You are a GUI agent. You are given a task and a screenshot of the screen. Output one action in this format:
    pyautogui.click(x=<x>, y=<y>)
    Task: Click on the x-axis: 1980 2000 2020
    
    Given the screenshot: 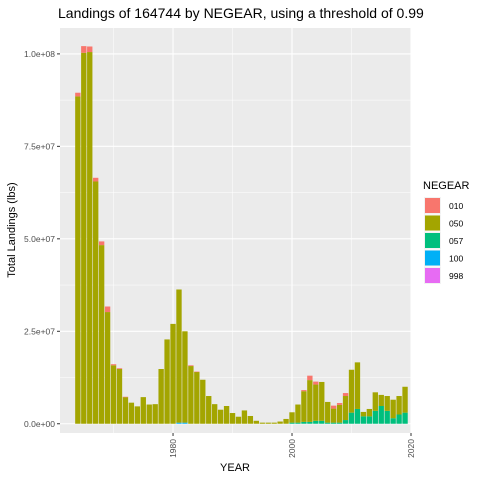 What is the action you would take?
    pyautogui.click(x=292, y=445)
    